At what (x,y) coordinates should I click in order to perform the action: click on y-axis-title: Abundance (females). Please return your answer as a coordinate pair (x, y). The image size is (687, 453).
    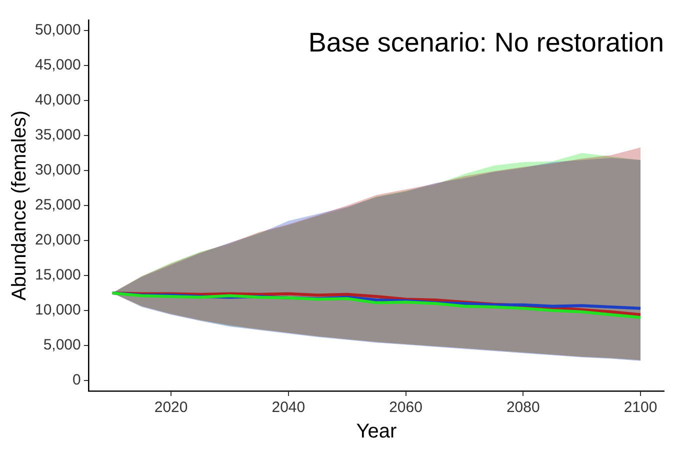
    Looking at the image, I should click on (19, 205).